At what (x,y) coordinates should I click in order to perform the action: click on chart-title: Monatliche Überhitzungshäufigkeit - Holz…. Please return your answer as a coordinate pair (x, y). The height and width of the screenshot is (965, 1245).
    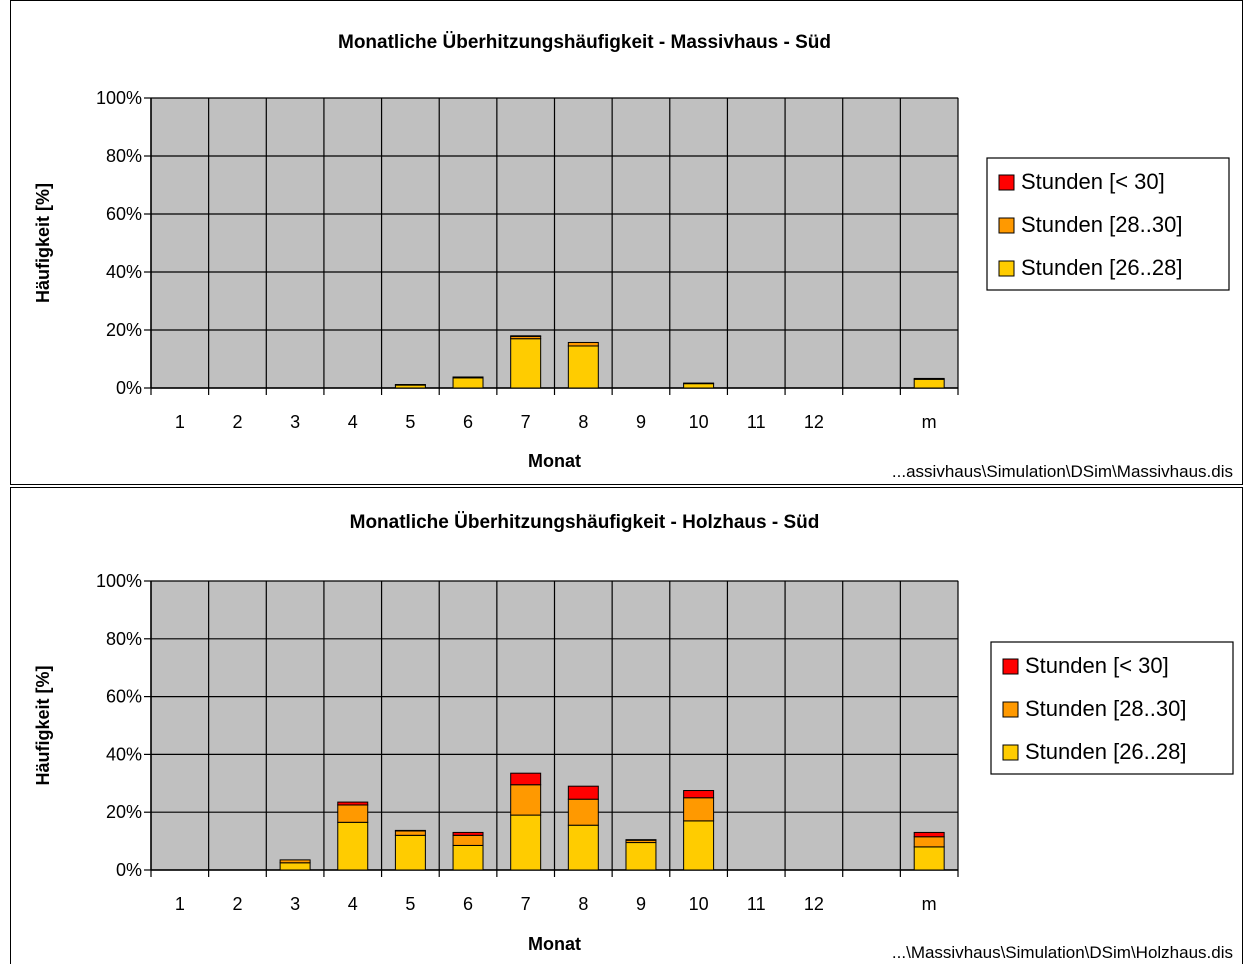
    Looking at the image, I should click on (585, 522).